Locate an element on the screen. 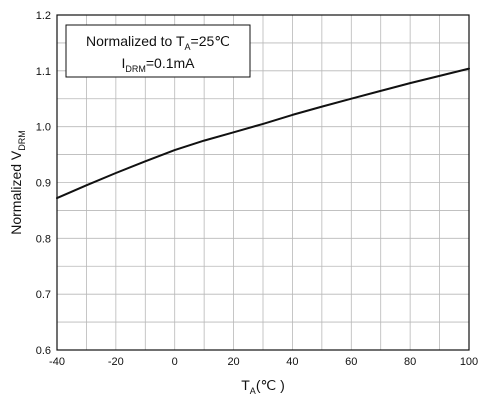 The width and height of the screenshot is (481, 403). y-tick-label: 0.9 is located at coordinates (43, 184).